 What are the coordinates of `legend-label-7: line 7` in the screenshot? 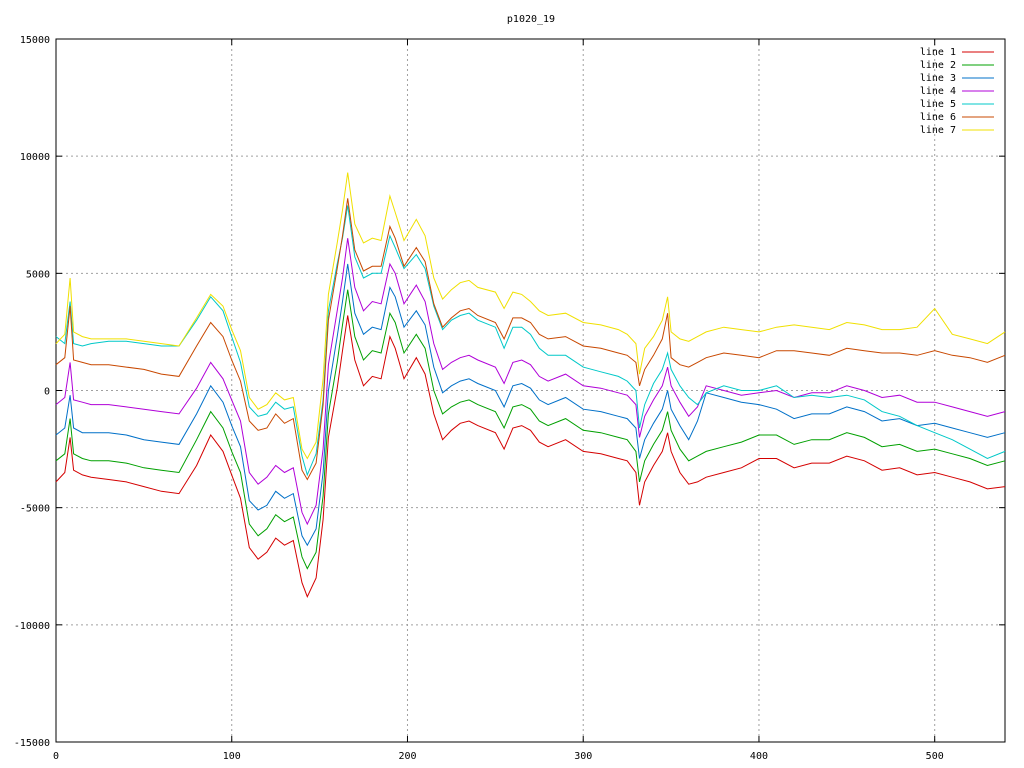 It's located at (938, 130).